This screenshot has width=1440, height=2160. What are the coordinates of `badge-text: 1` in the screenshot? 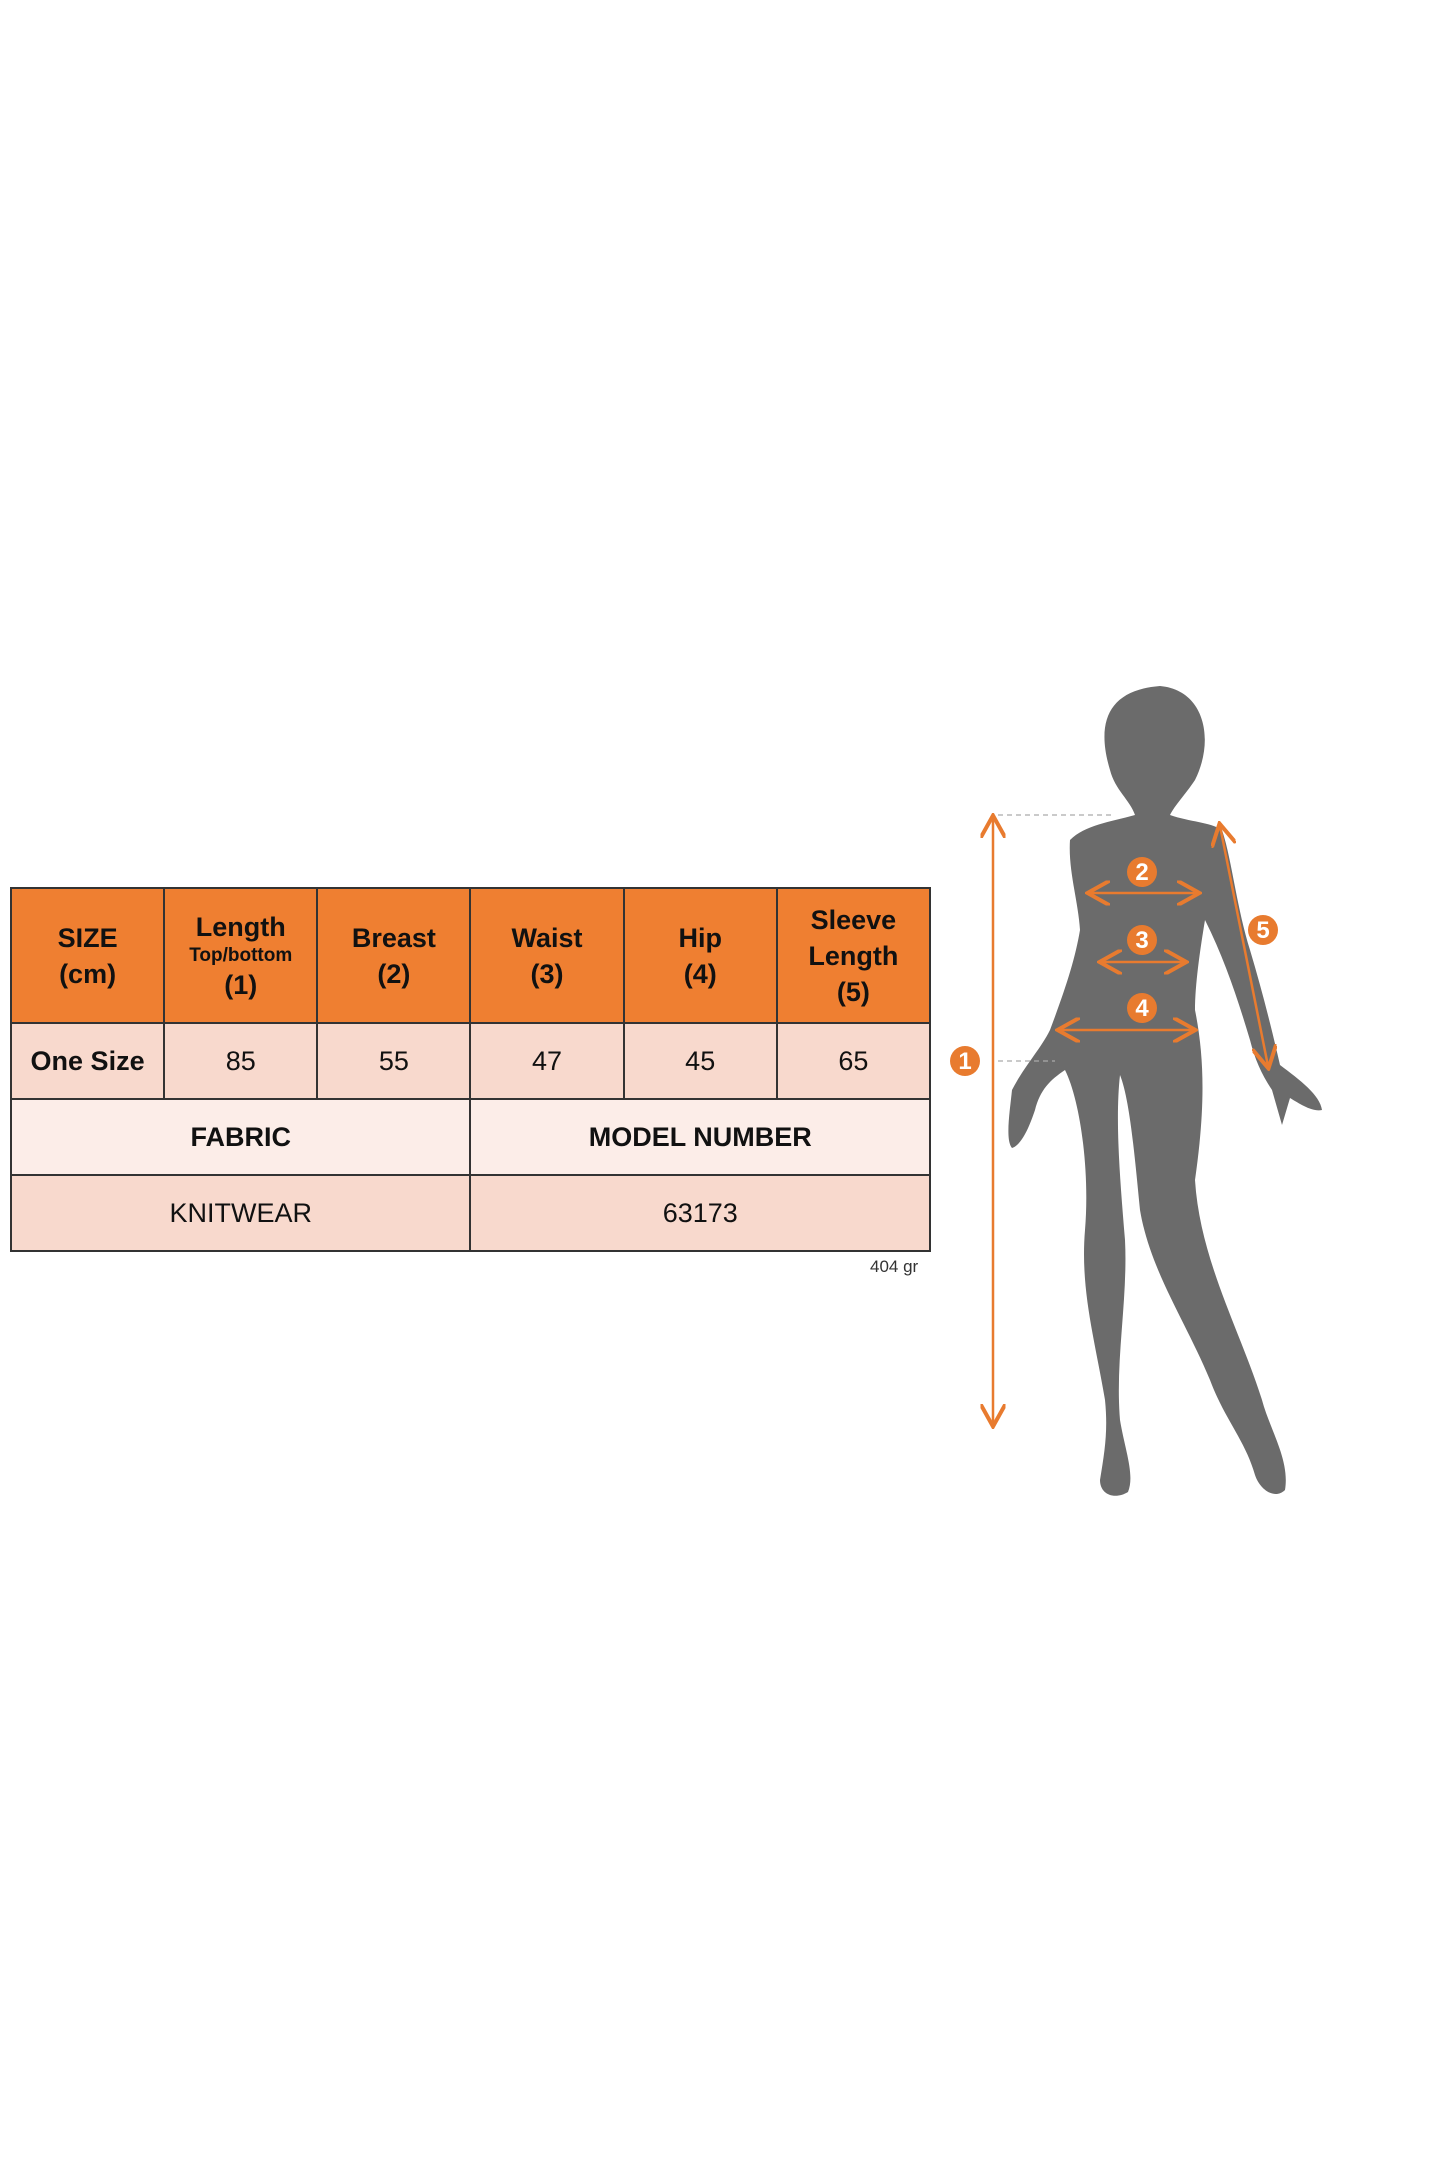 It's located at (964, 1061).